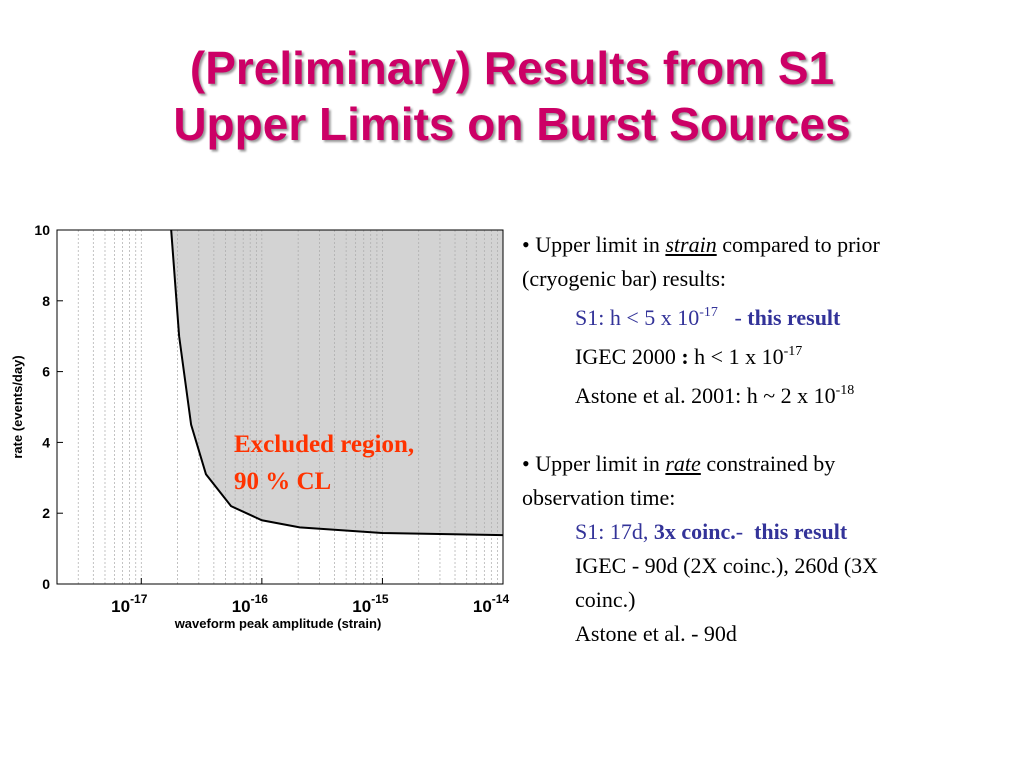 The height and width of the screenshot is (768, 1024). Describe the element at coordinates (324, 444) in the screenshot. I see `annotation: Excluded region,` at that location.